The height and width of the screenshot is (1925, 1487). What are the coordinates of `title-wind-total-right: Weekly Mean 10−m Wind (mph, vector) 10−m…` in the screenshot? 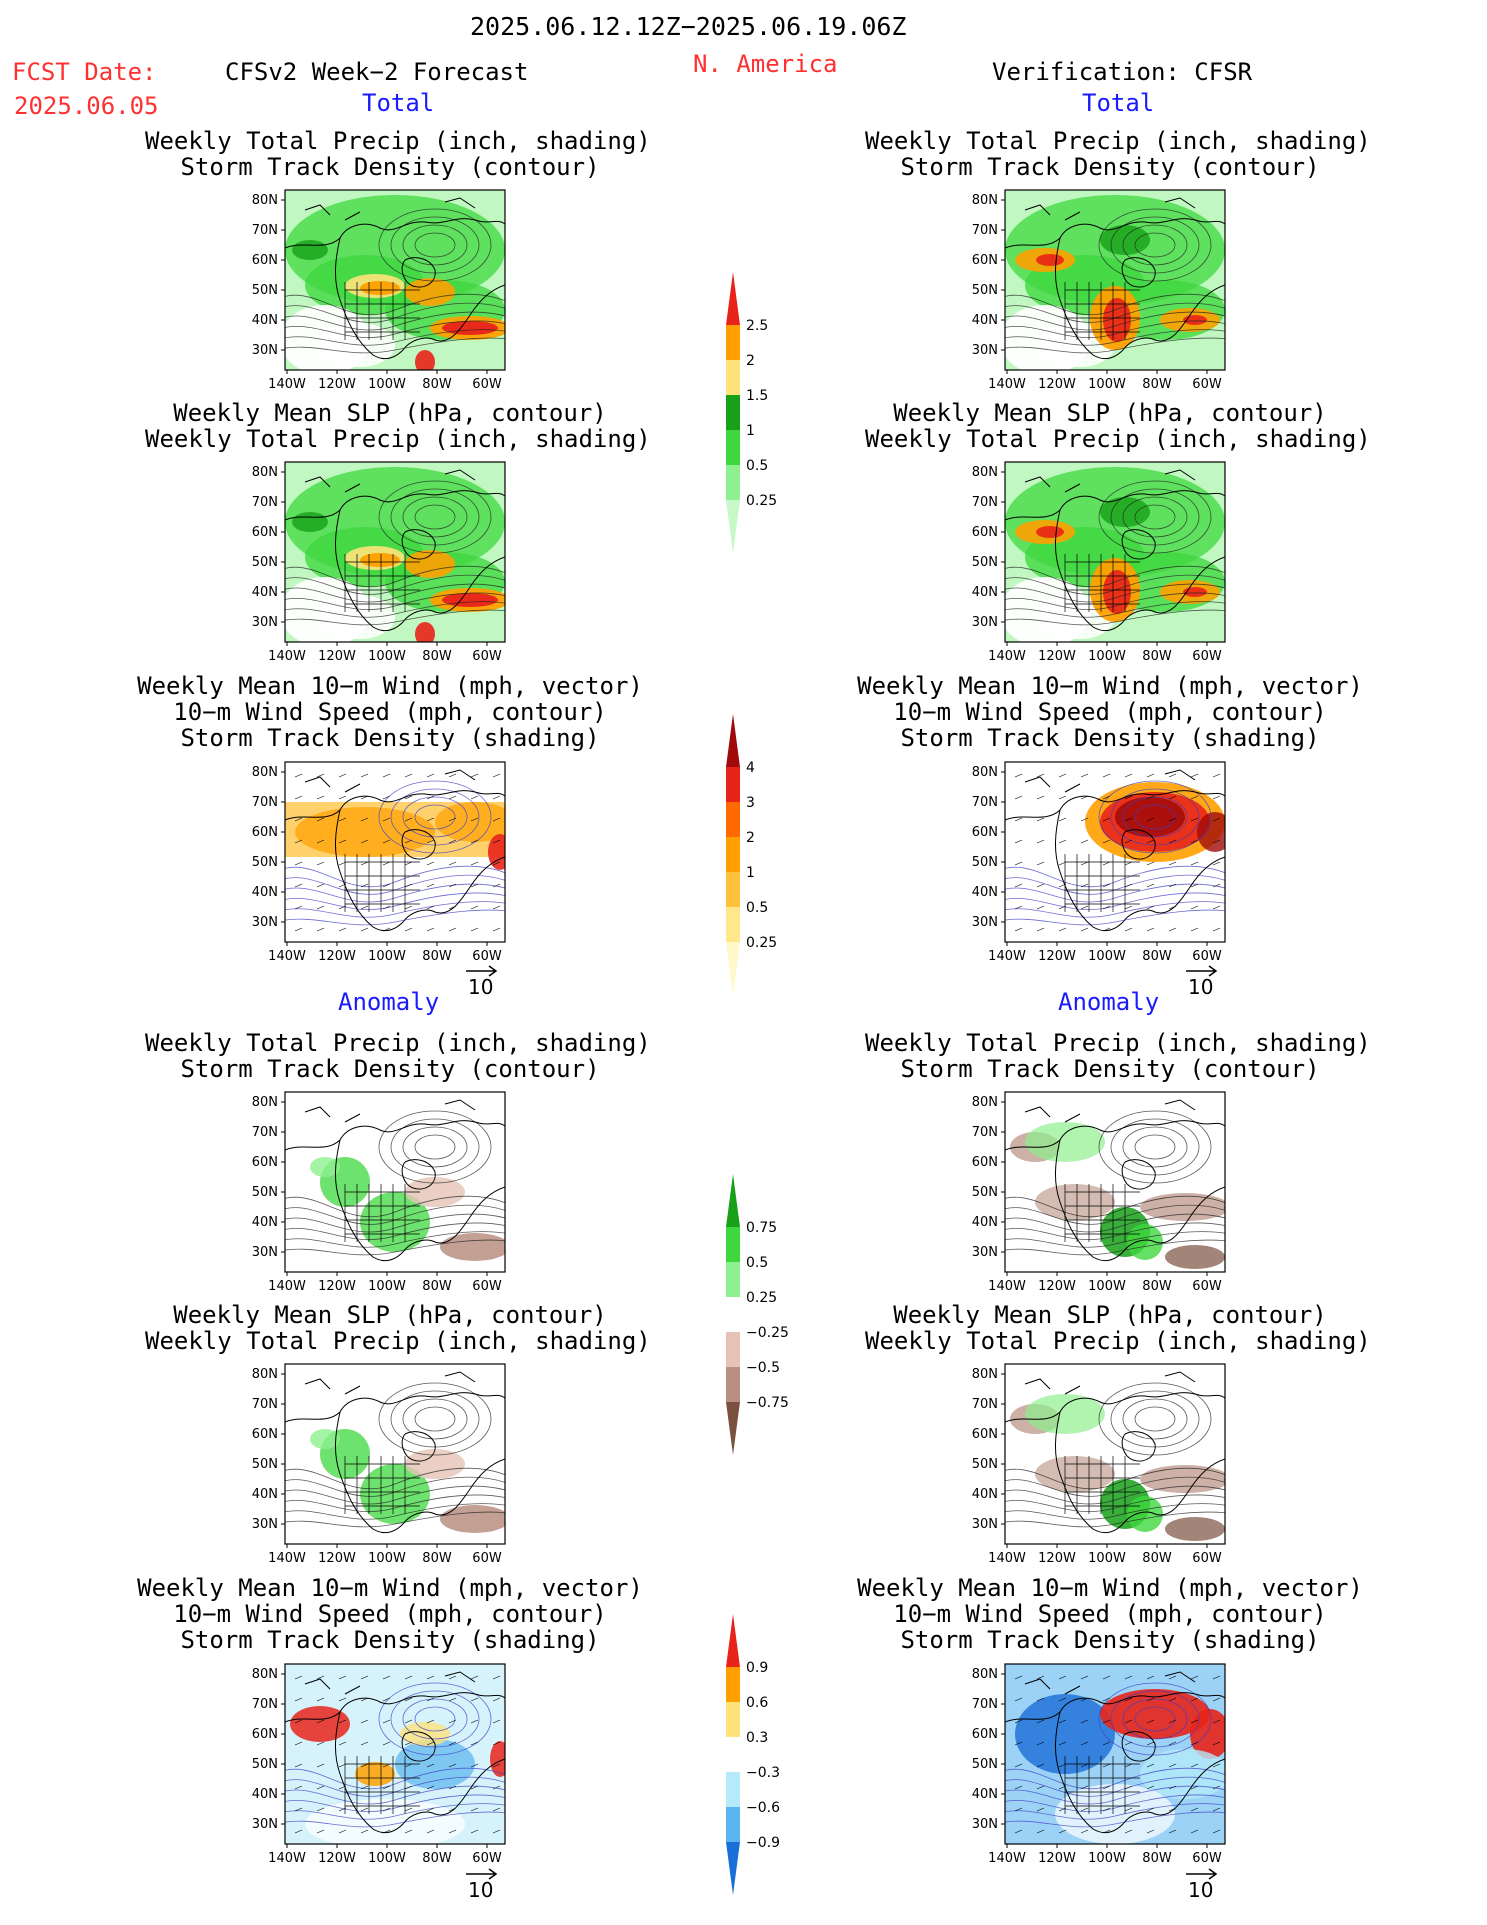 It's located at (1110, 712).